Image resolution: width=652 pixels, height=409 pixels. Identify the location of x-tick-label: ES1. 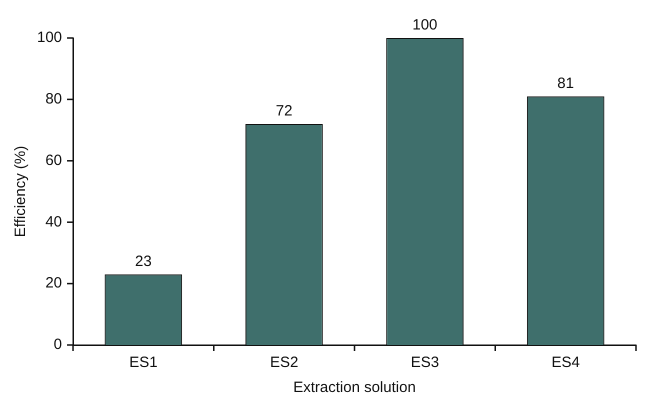
(143, 363).